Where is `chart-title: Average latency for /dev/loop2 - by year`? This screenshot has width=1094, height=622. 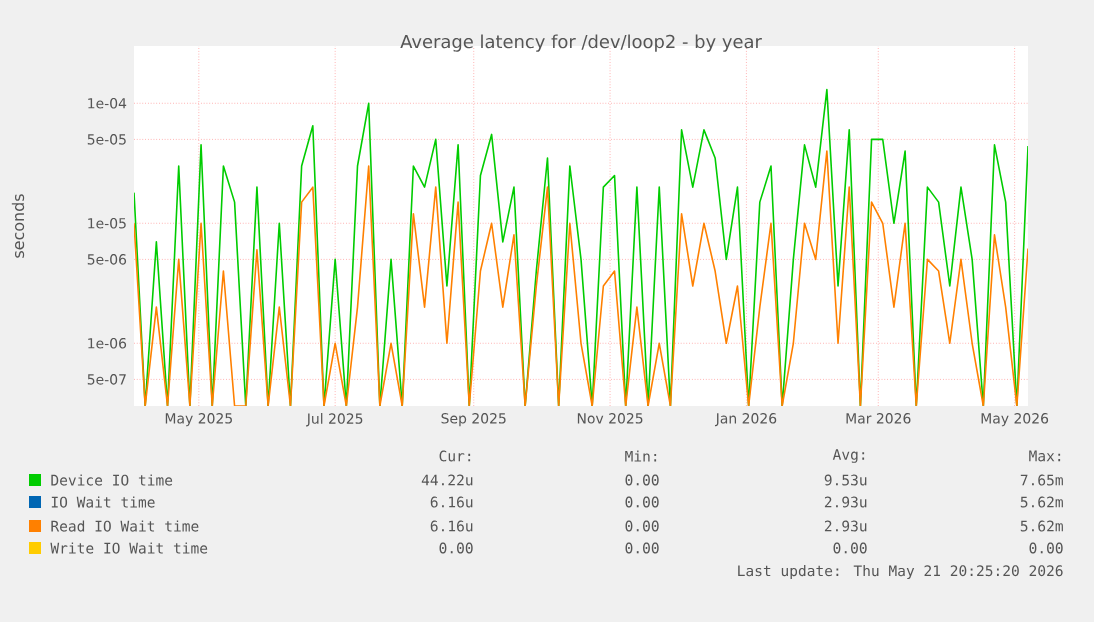 chart-title: Average latency for /dev/loop2 - by year is located at coordinates (581, 43).